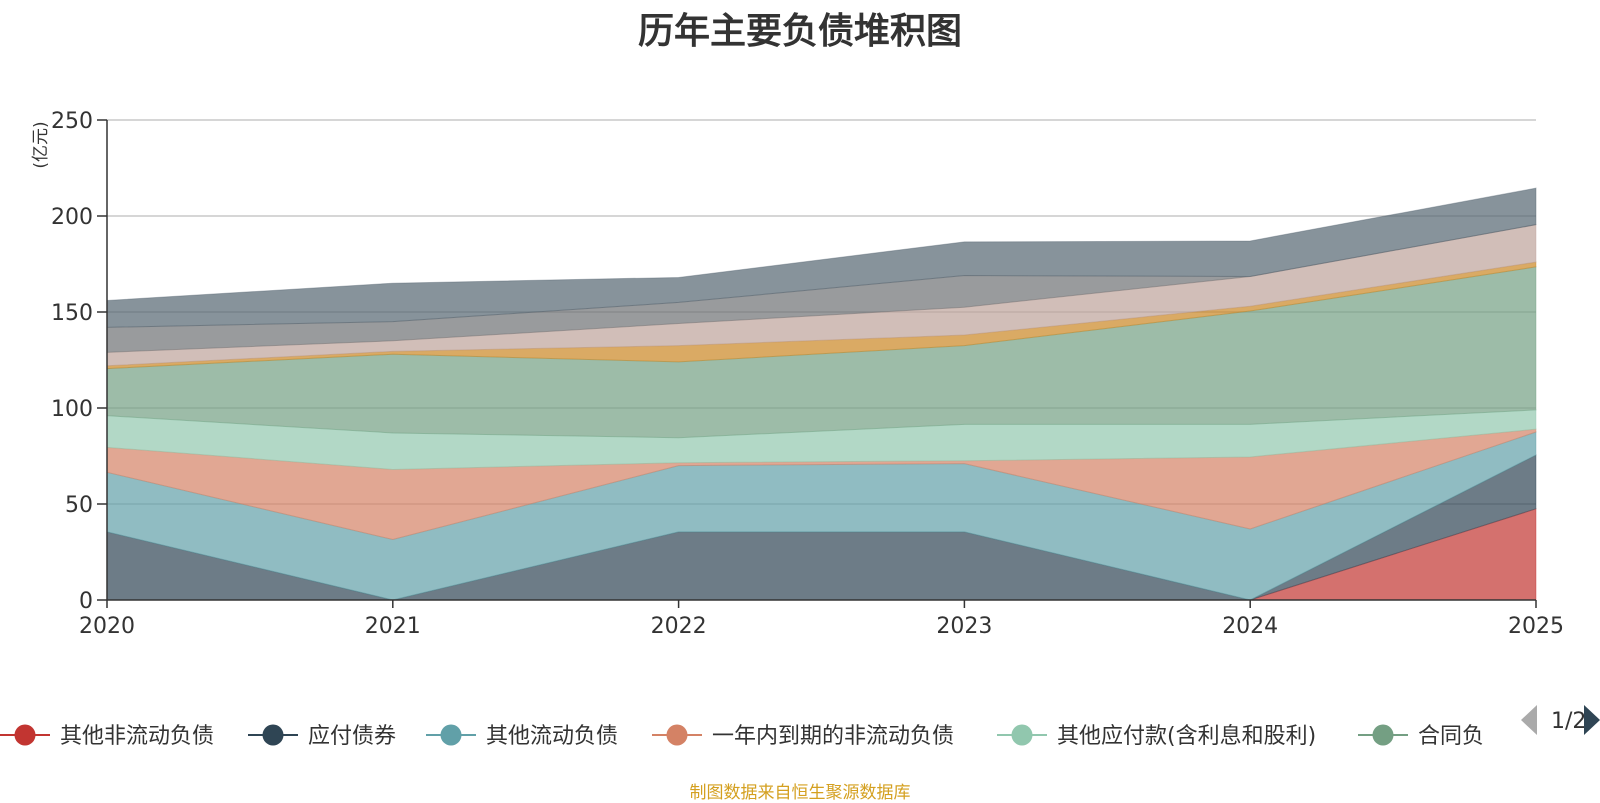 This screenshot has width=1600, height=803. Describe the element at coordinates (72, 217) in the screenshot. I see `y-tick-label: 200` at that location.